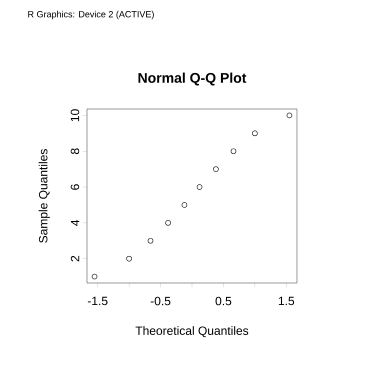  What do you see at coordinates (192, 79) in the screenshot?
I see `chart-title: Normal Q-Q Plot` at bounding box center [192, 79].